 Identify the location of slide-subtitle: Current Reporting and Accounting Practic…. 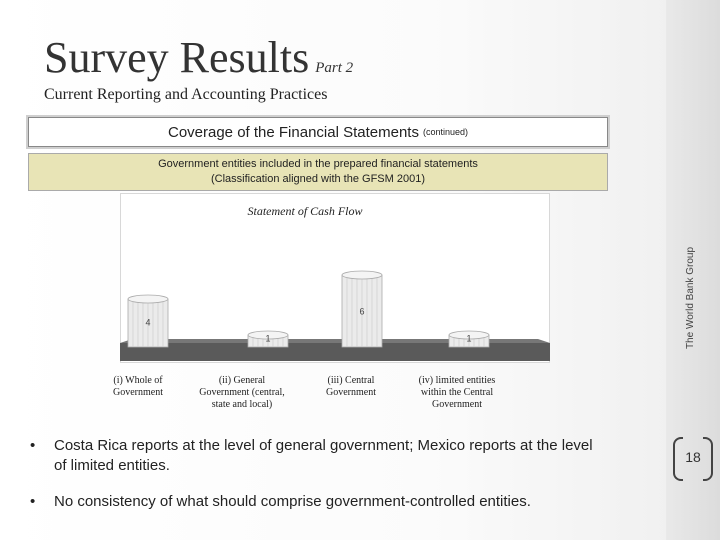
(186, 94).